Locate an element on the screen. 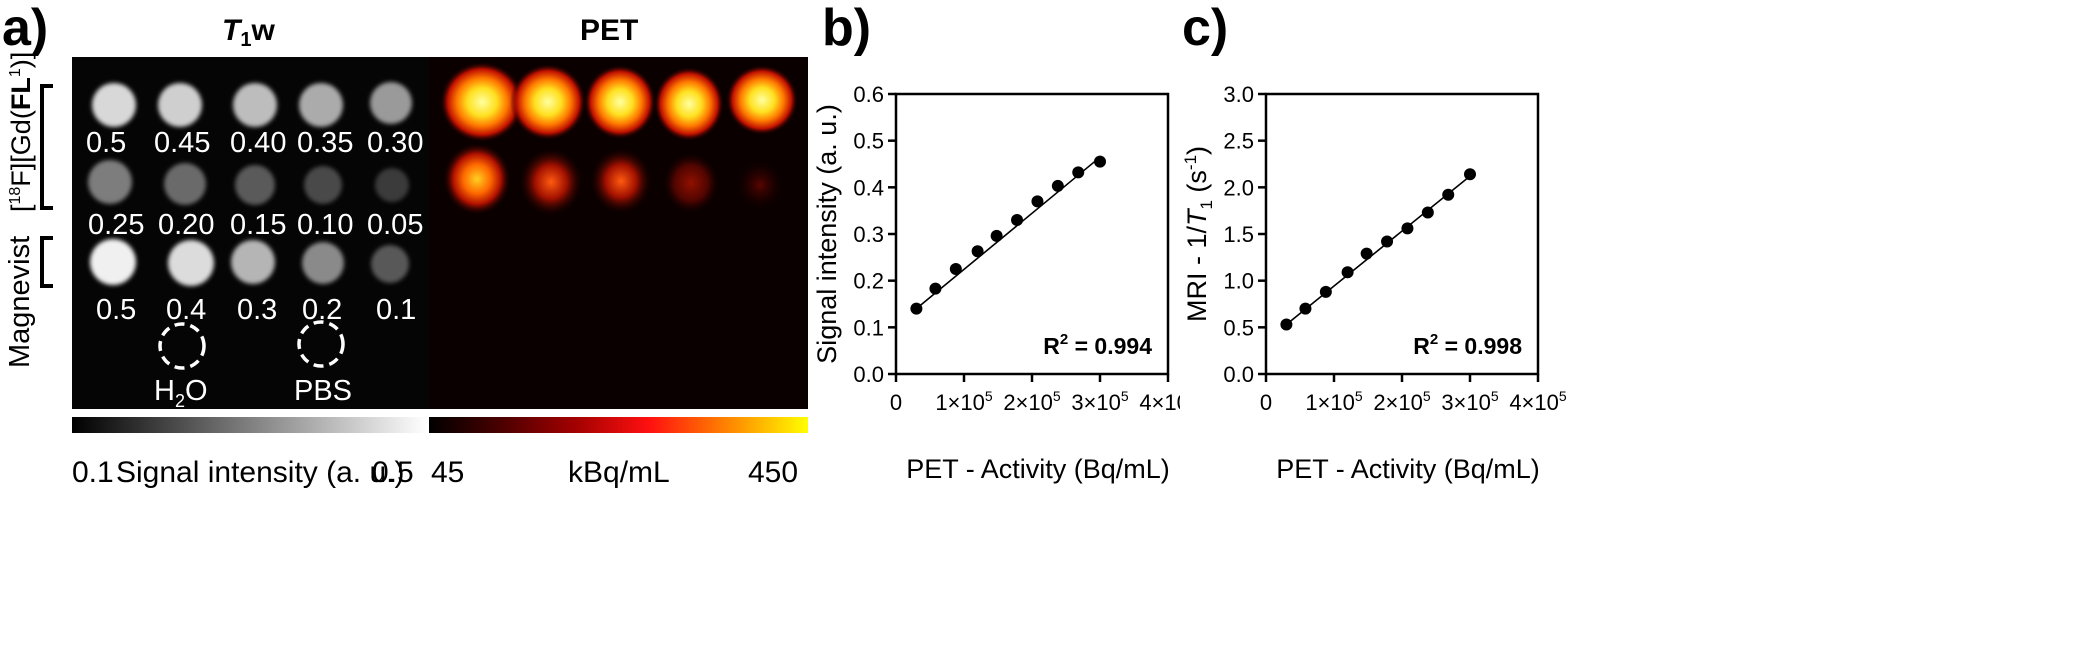 The image size is (2085, 645). magnevist-label: Magnevist is located at coordinates (20, 301).